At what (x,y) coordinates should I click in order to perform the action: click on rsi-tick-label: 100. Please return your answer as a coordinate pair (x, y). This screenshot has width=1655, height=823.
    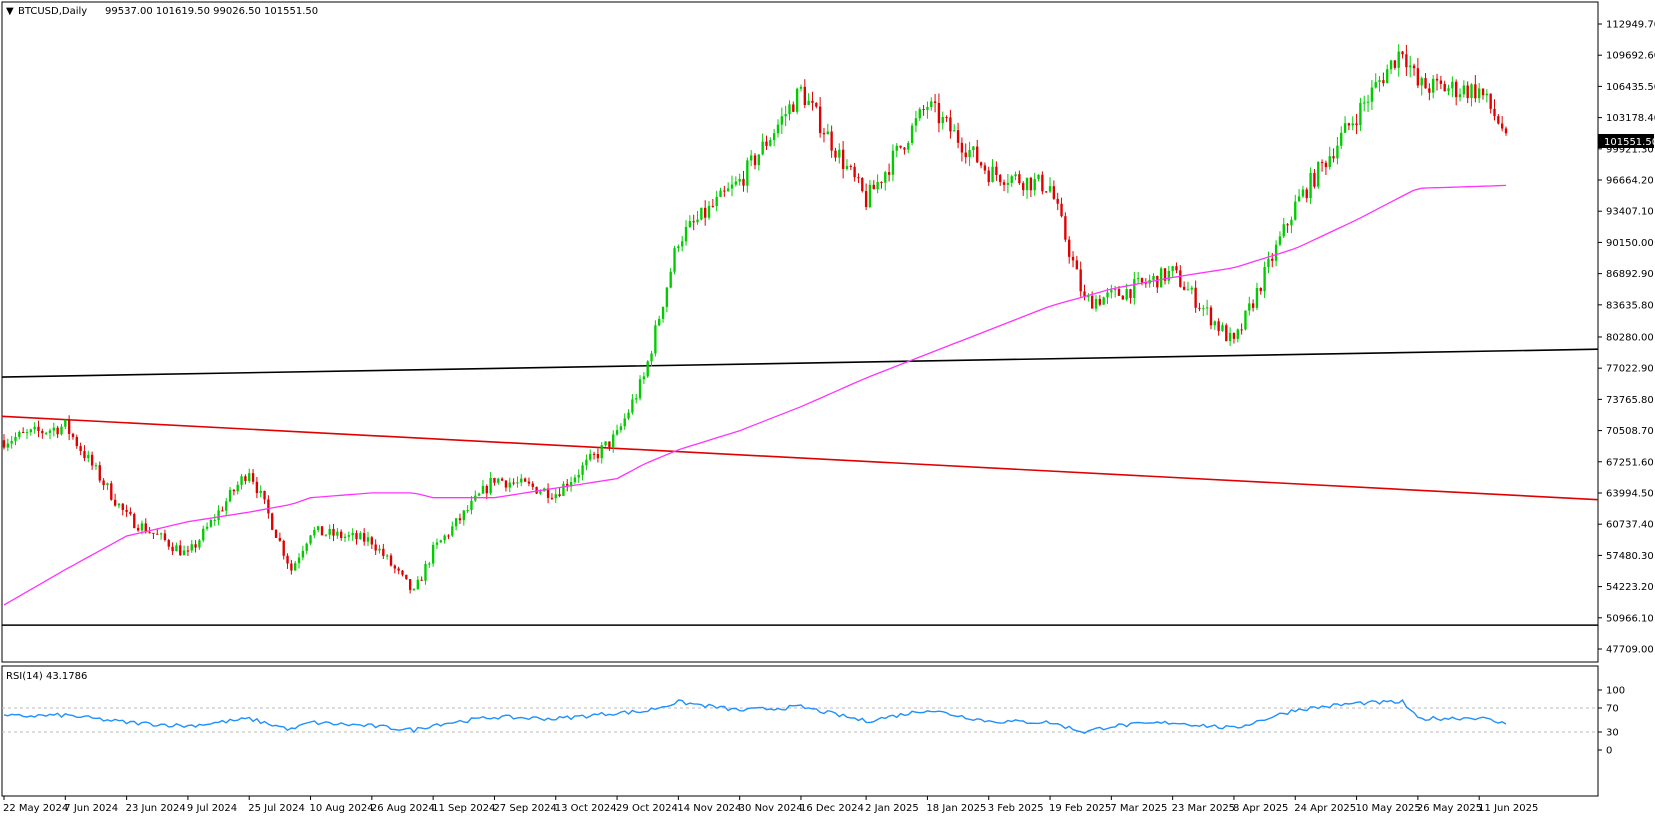
    Looking at the image, I should click on (1615, 691).